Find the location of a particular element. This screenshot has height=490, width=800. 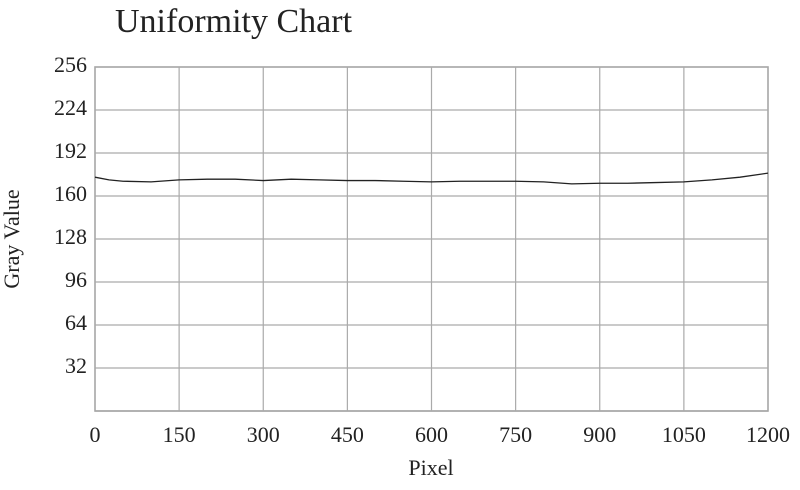

y-tick-label: 192 is located at coordinates (70, 150).